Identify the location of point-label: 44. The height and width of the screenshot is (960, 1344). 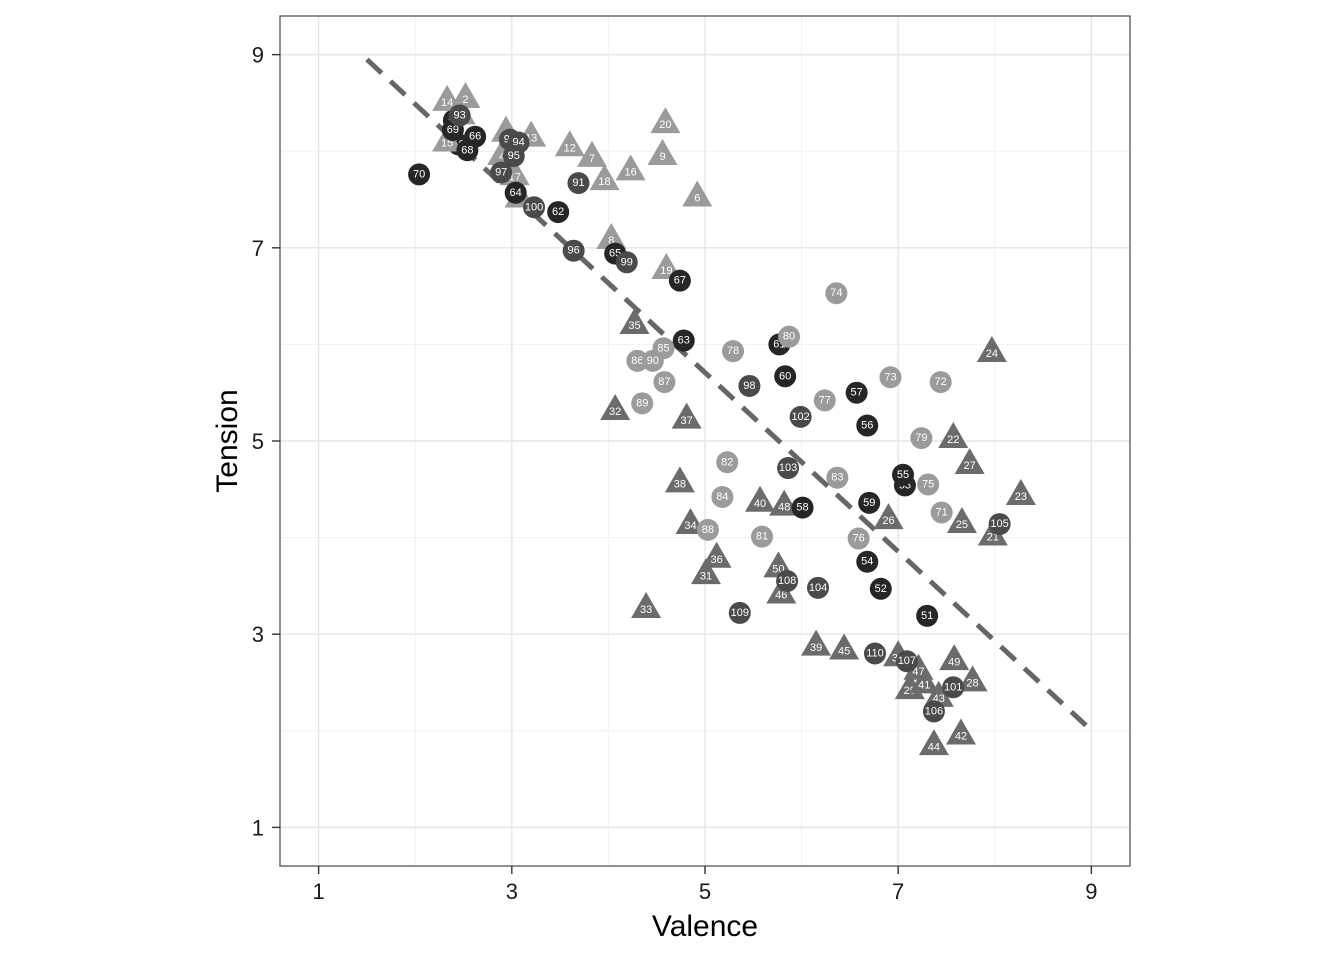
(934, 747).